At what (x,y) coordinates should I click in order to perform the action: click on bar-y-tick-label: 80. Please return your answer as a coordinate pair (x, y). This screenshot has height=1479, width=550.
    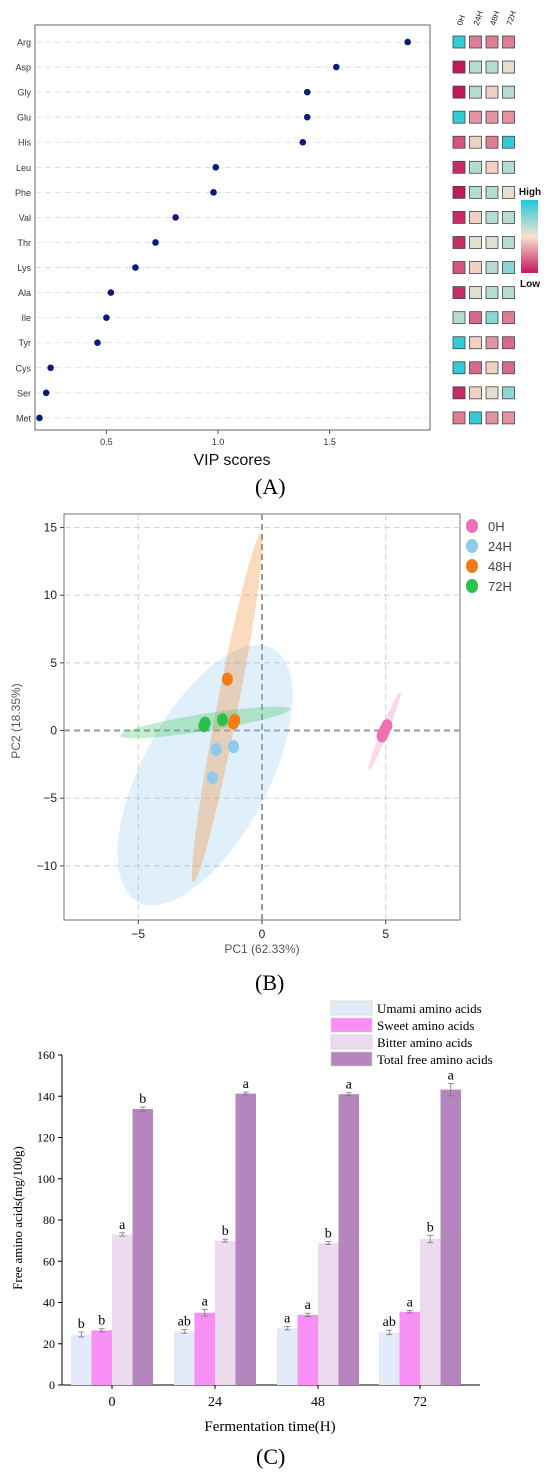
    Looking at the image, I should click on (49, 1220).